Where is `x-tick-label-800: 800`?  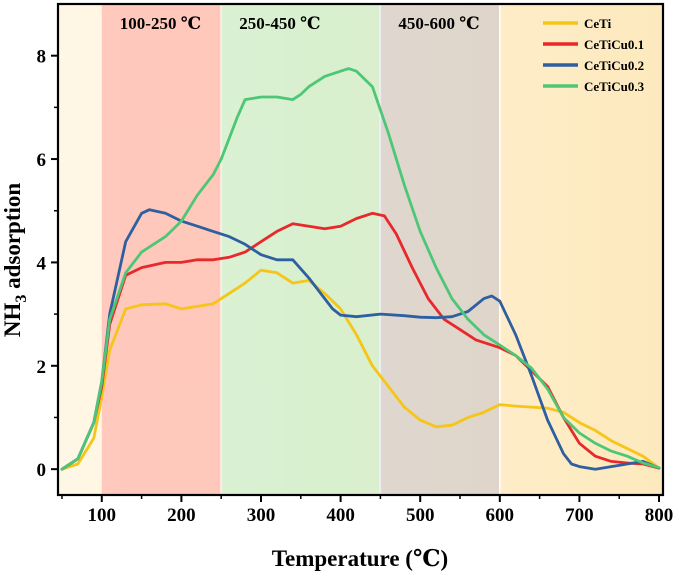
x-tick-label-800: 800 is located at coordinates (659, 515).